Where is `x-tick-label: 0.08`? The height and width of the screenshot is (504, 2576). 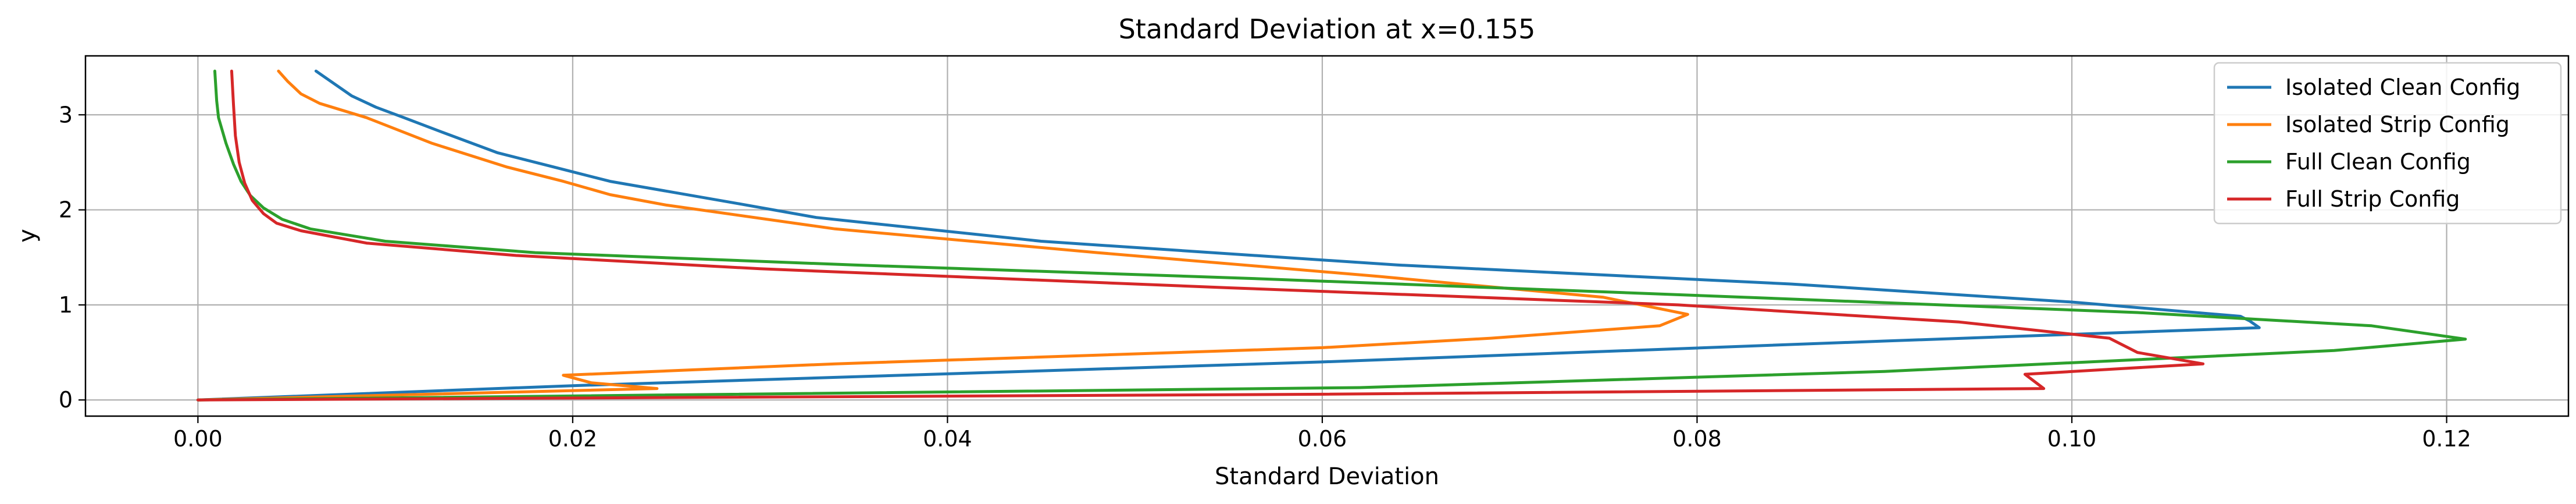 x-tick-label: 0.08 is located at coordinates (1697, 439).